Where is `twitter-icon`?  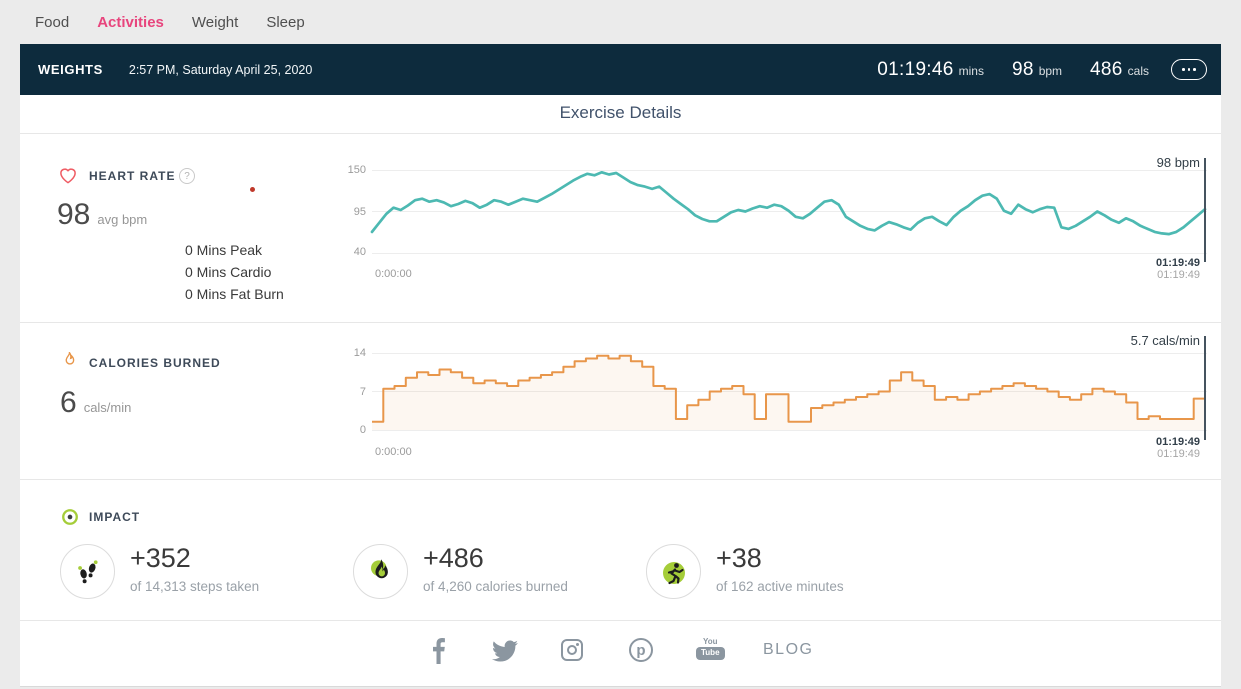
twitter-icon is located at coordinates (505, 651).